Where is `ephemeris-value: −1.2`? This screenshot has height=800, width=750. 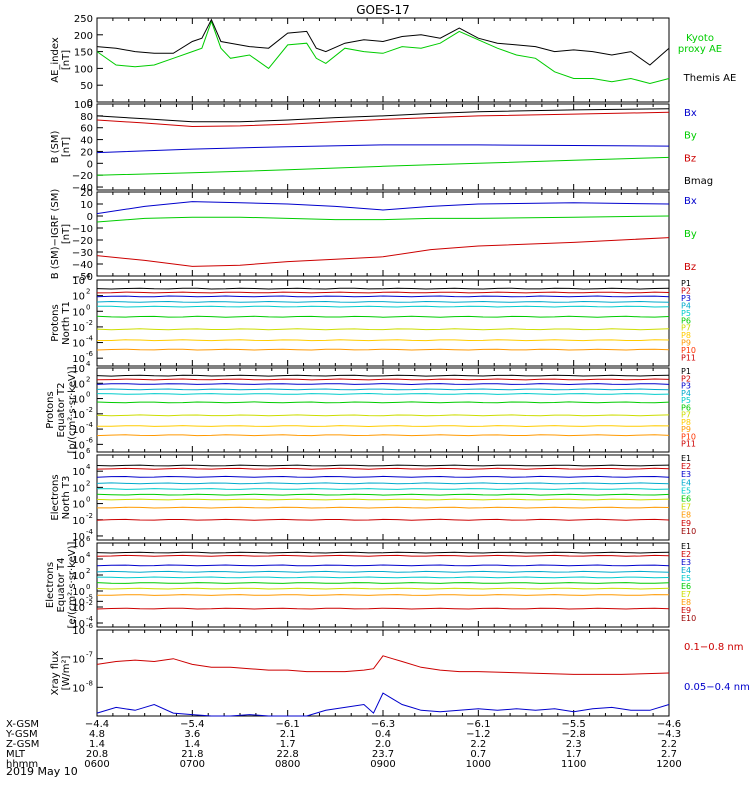
ephemeris-value: −1.2 is located at coordinates (478, 734).